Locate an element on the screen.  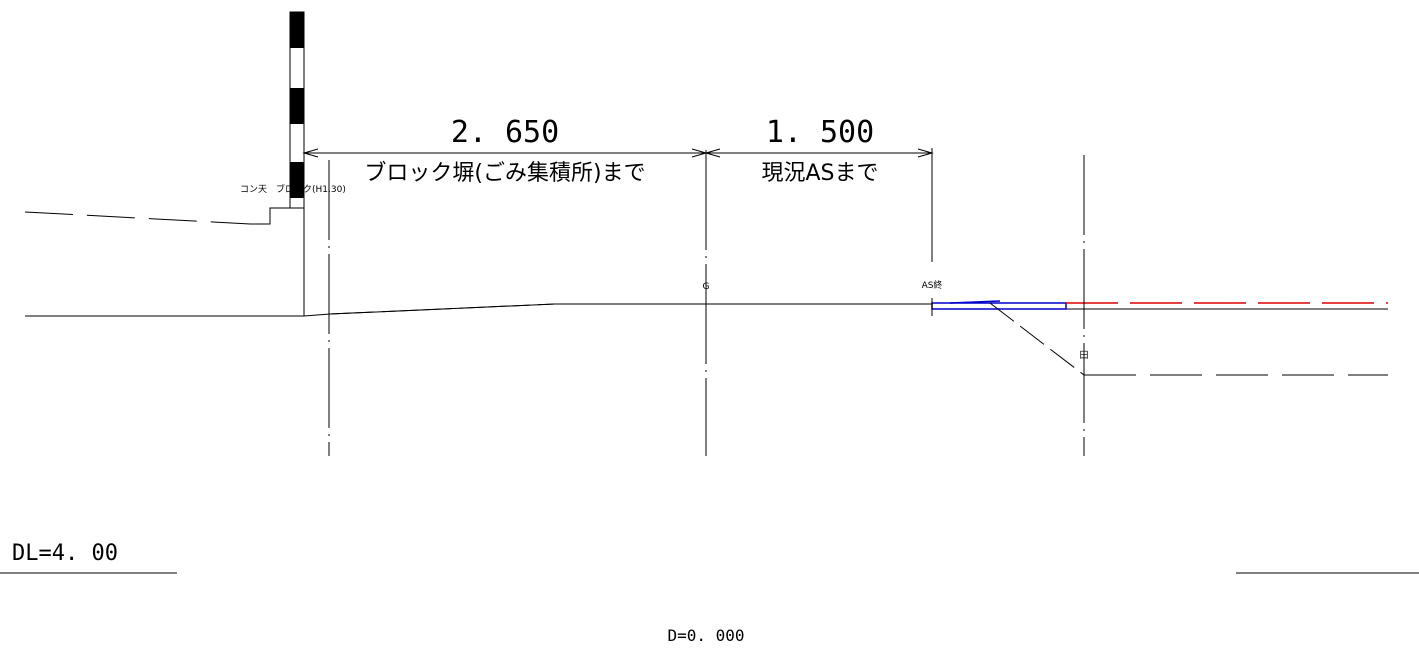
dim-value-2: 1. 500 is located at coordinates (820, 132).